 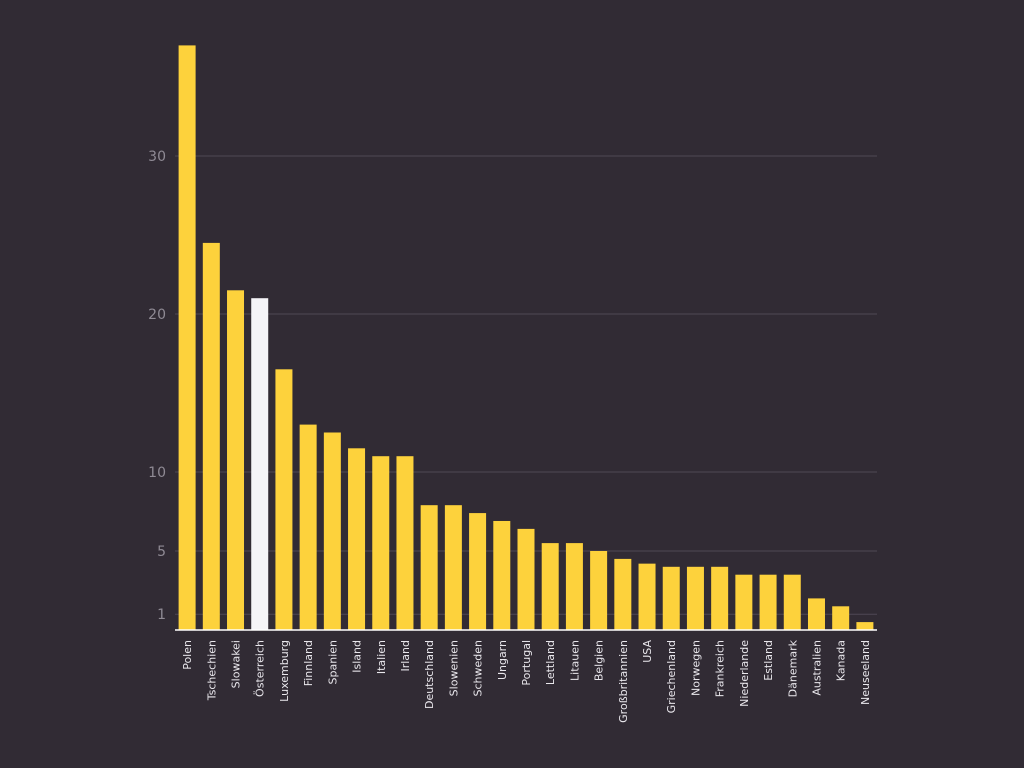 I want to click on x-tick-label: Estland, so click(x=768, y=660).